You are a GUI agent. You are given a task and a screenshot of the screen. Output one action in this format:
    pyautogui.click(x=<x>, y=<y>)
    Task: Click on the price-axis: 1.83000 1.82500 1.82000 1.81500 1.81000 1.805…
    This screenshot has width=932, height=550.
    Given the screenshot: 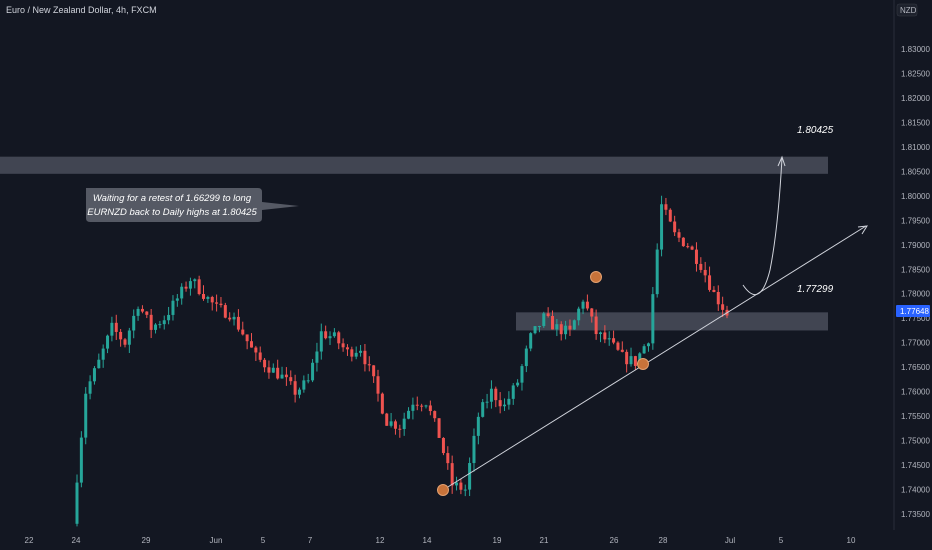 What is the action you would take?
    pyautogui.click(x=912, y=275)
    